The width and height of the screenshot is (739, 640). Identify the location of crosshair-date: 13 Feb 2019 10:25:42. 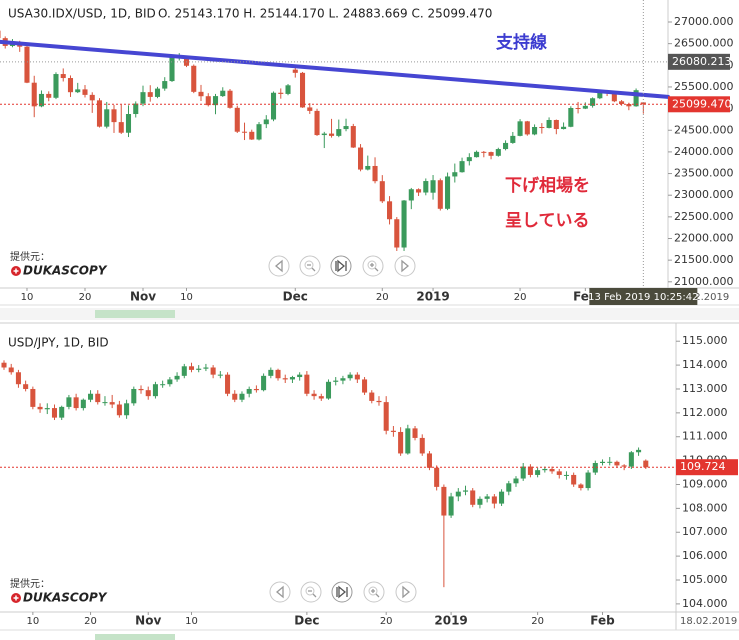
(643, 297).